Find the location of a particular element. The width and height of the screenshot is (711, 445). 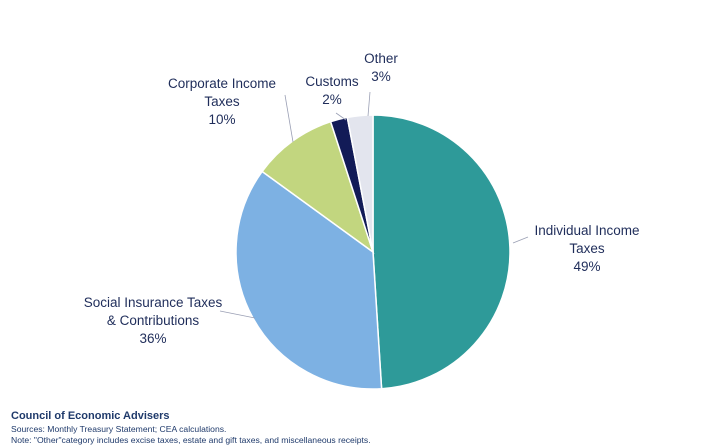

slice-percent-1: 36% is located at coordinates (152, 338).